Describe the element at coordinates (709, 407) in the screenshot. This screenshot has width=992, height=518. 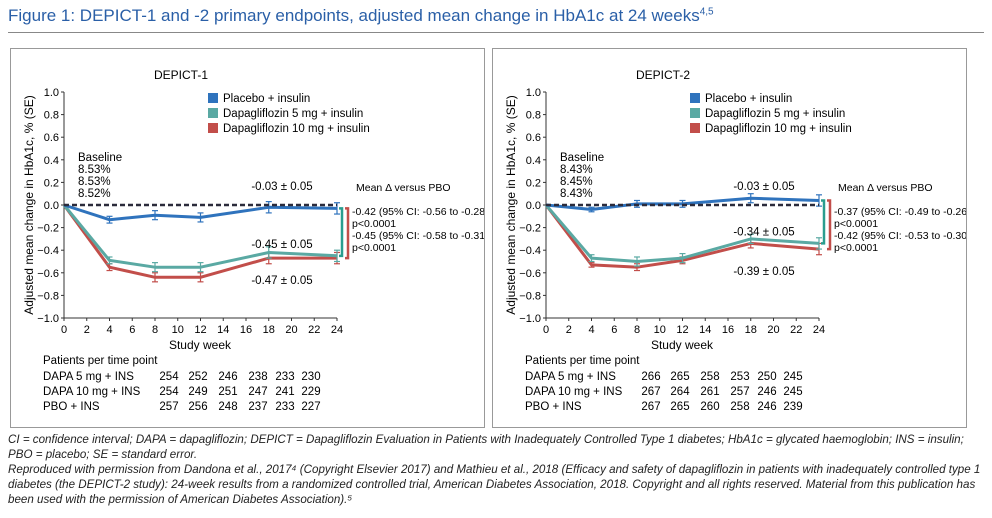
I see `patients-cell: 260` at that location.